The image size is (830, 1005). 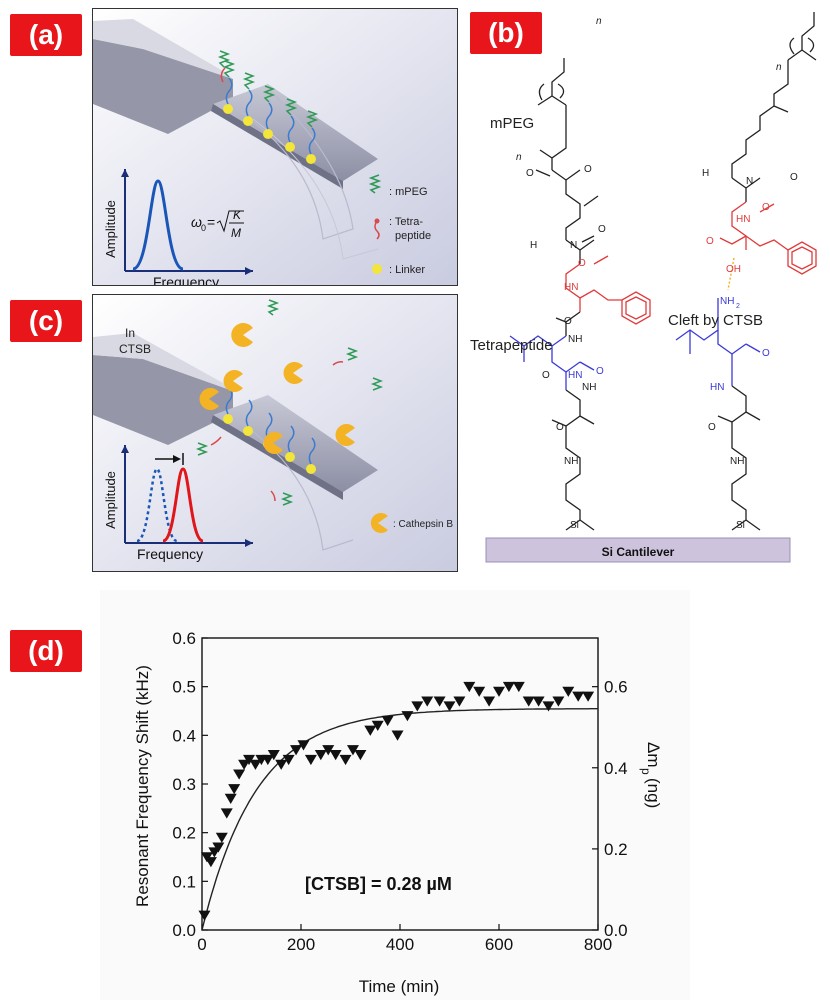 What do you see at coordinates (779, 67) in the screenshot?
I see `atom-n-repeat-right: n` at bounding box center [779, 67].